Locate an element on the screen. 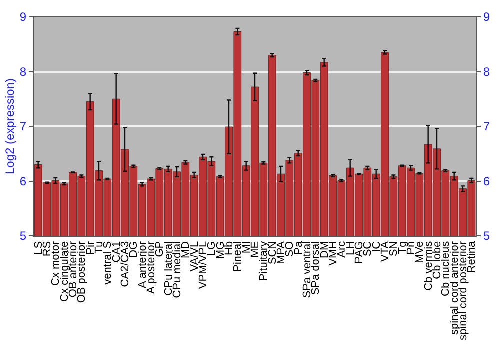 The image size is (500, 350). y-tick-label: 9 is located at coordinates (23, 17).